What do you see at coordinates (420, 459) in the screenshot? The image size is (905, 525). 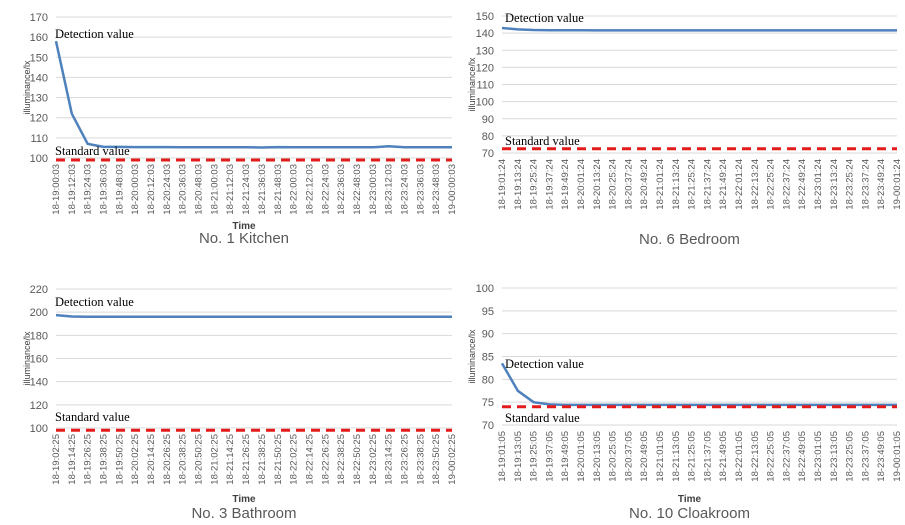 I see `x-tick-label: 18-23:38:25` at bounding box center [420, 459].